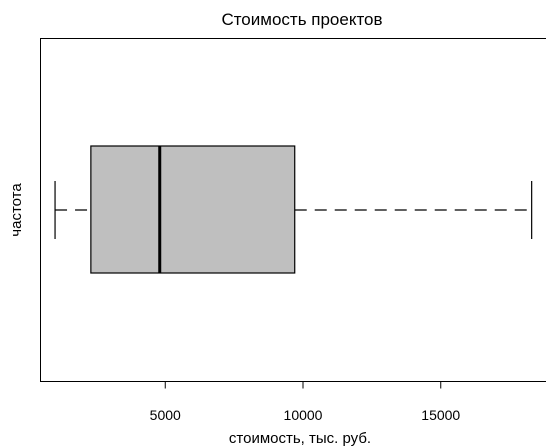  Describe the element at coordinates (165, 415) in the screenshot. I see `x-tick-label: 5000` at that location.